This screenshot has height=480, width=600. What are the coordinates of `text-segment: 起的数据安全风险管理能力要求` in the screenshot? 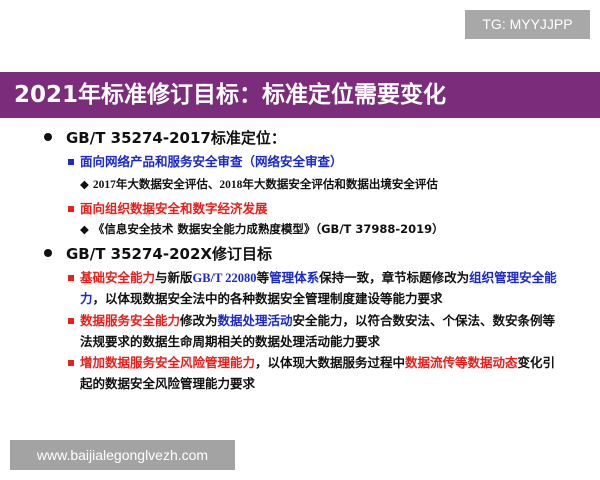 It's located at (168, 383).